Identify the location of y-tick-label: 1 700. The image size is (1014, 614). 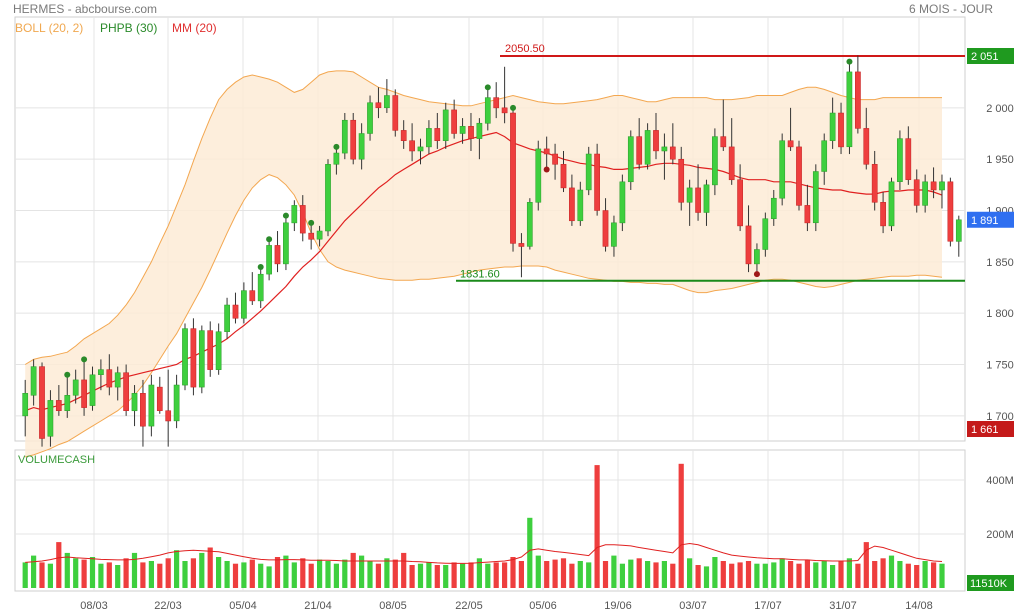
(1000, 417).